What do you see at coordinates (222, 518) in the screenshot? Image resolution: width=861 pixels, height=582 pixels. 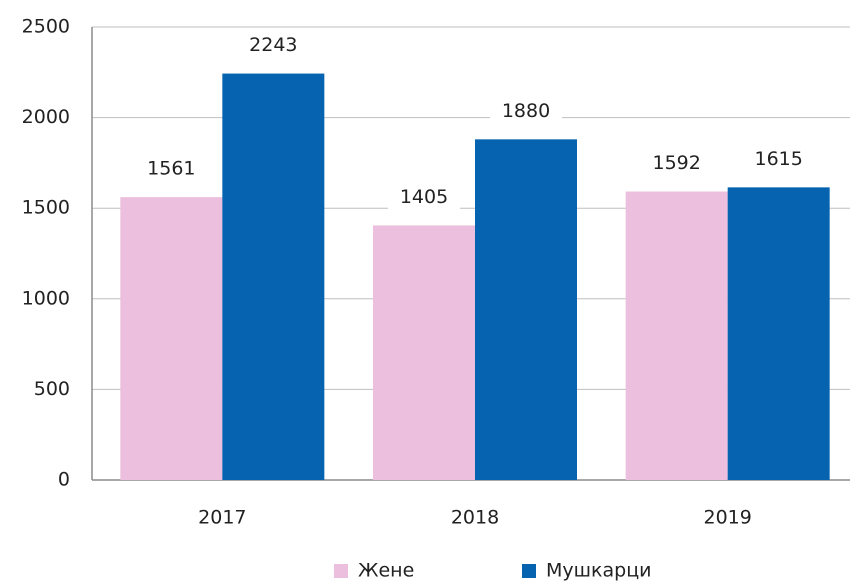 I see `x-tick-label: 2017` at bounding box center [222, 518].